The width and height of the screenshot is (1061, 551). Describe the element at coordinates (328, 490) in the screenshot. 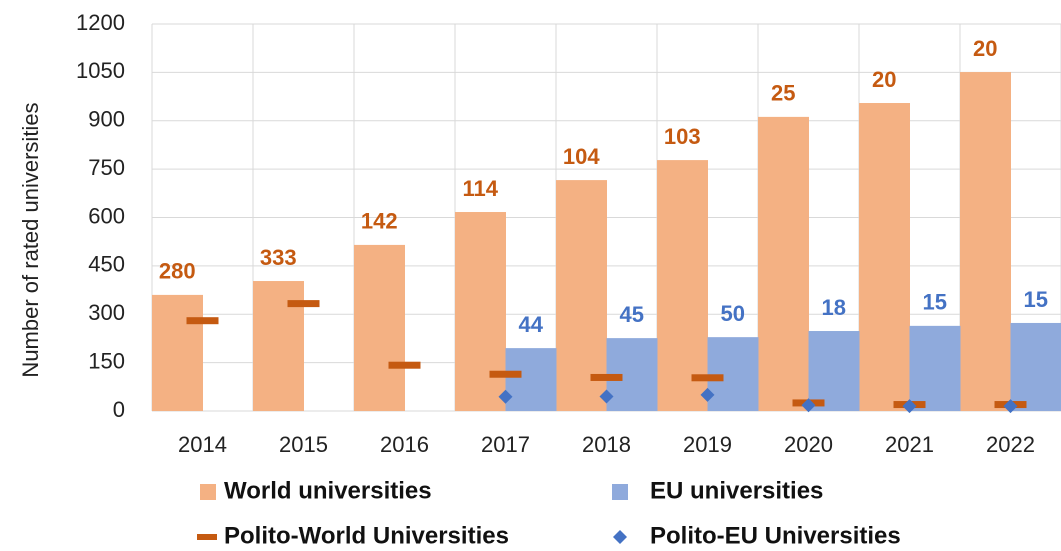

I see `legend-label: World universities` at that location.